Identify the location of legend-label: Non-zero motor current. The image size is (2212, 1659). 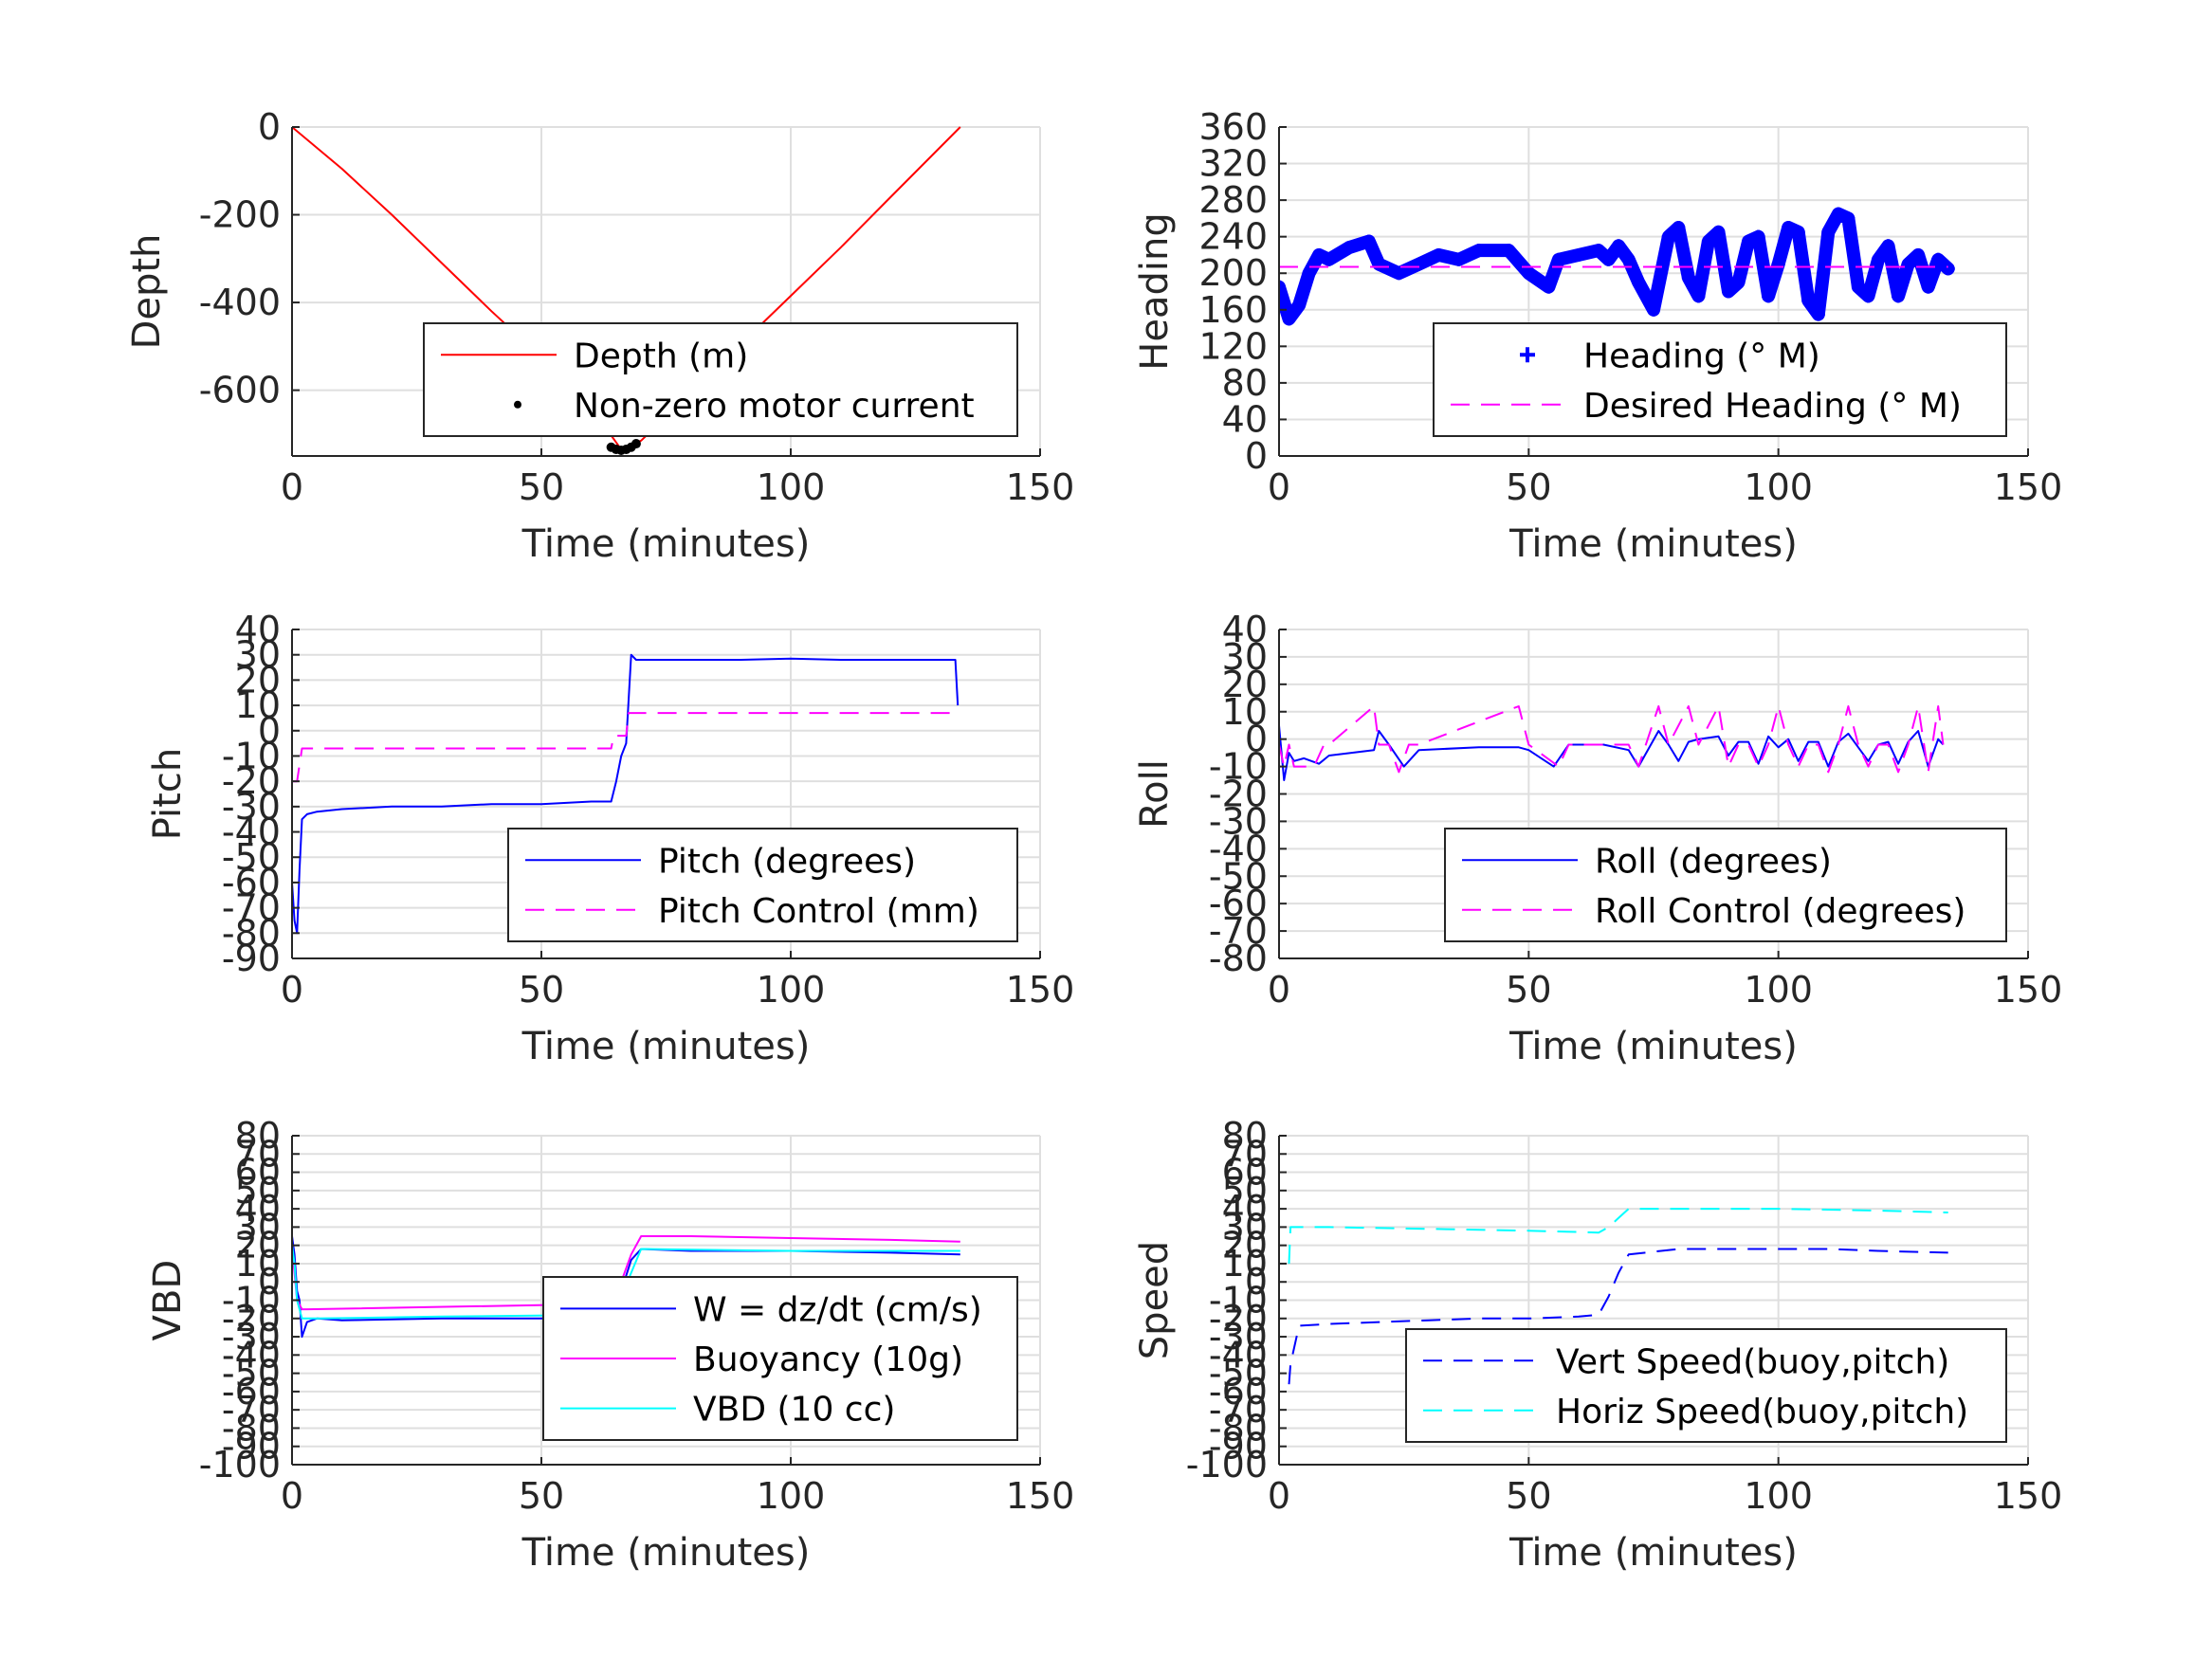
(774, 406).